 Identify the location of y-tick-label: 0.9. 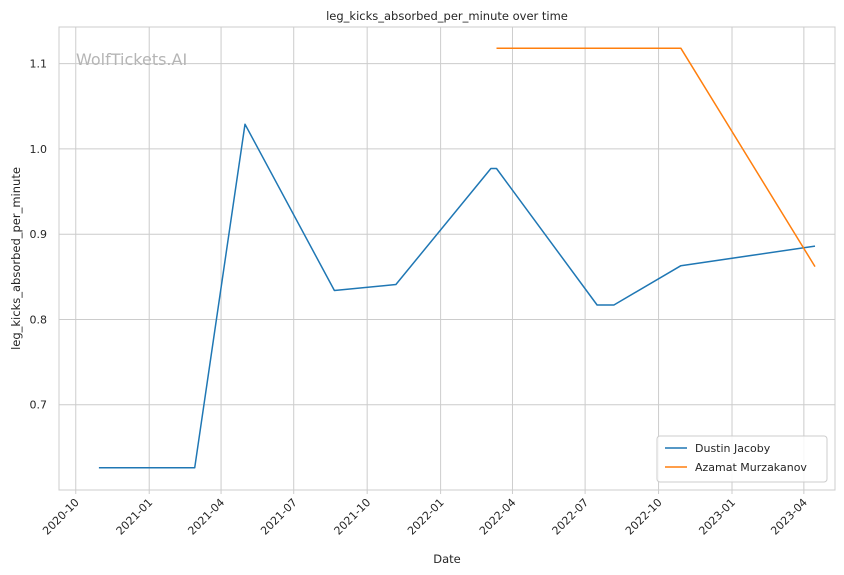
(39, 234).